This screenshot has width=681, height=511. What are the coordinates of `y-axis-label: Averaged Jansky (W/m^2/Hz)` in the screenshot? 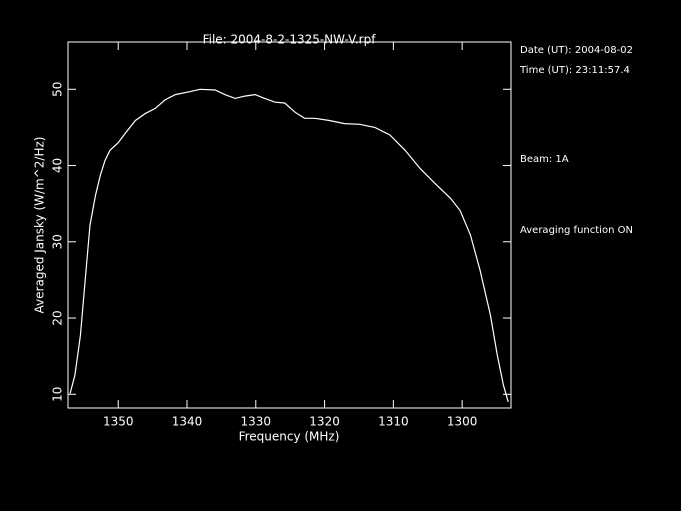 It's located at (40, 225).